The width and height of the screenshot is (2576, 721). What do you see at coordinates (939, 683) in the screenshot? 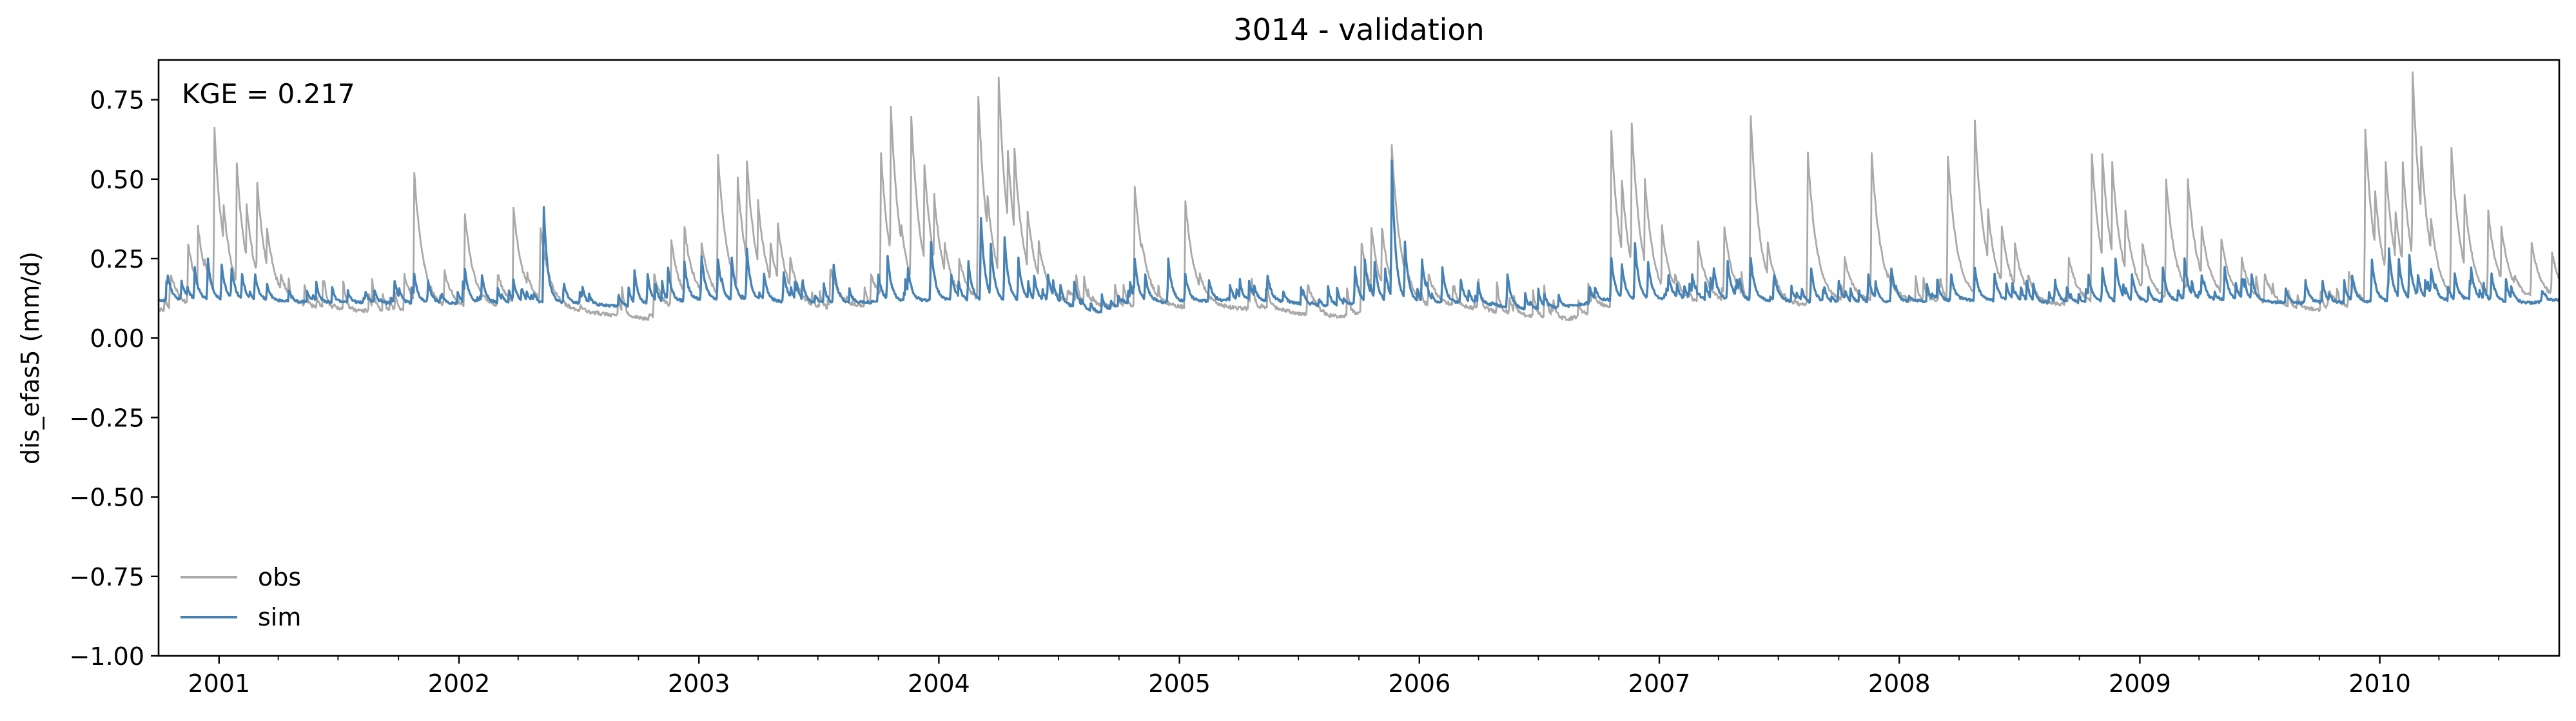
I see `x-tick-label: 2004` at bounding box center [939, 683].